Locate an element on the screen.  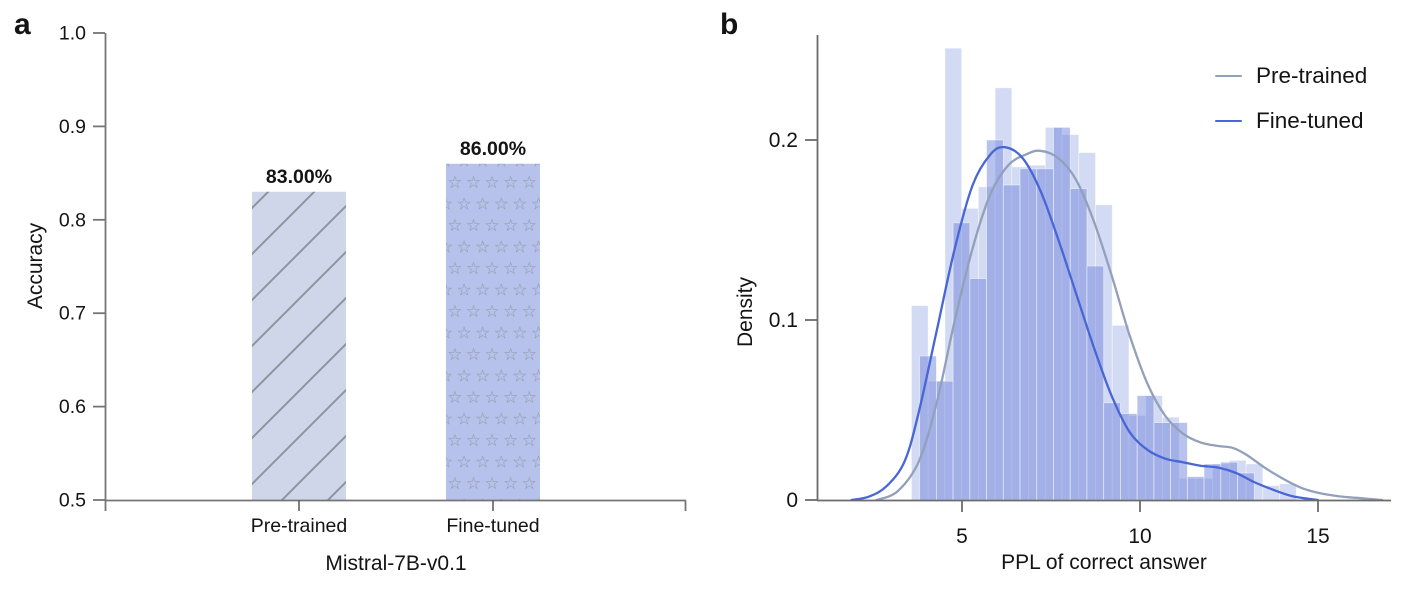
panel-a-x-axis-title: Mistral-7B-v0.1 is located at coordinates (396, 563).